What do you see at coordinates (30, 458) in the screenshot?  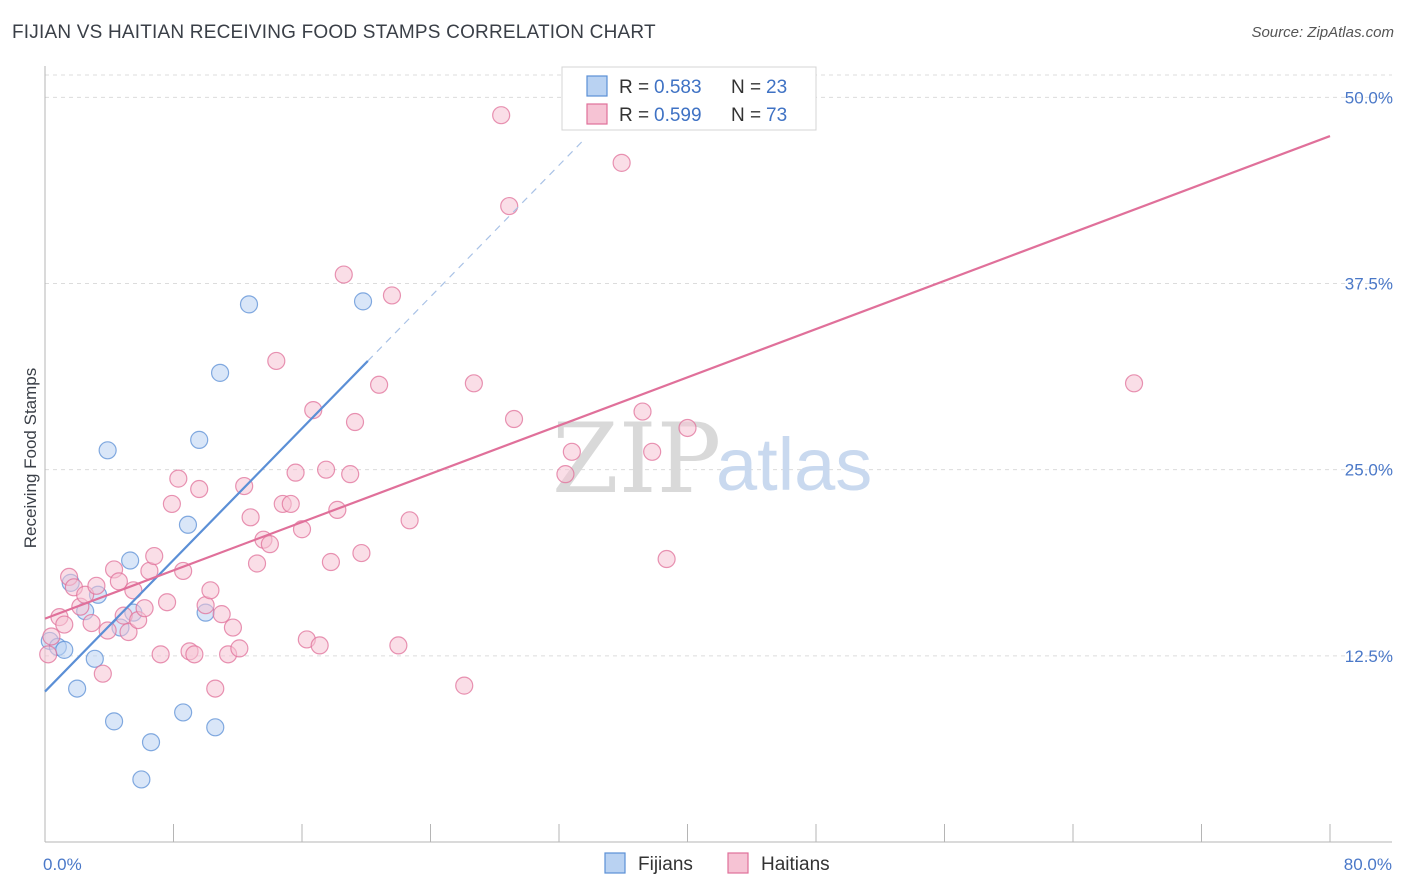 I see `y-axis-title: Receiving Food Stamps` at bounding box center [30, 458].